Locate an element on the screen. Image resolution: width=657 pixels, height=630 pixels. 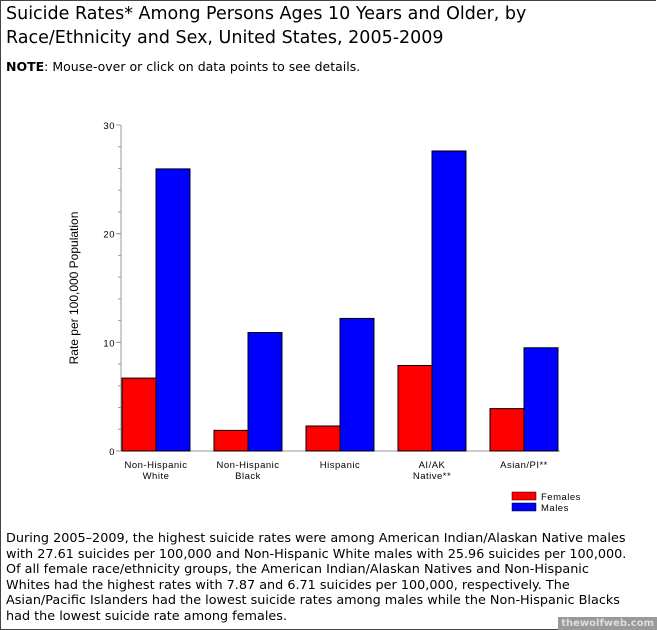
x-tick-label: White is located at coordinates (156, 476).